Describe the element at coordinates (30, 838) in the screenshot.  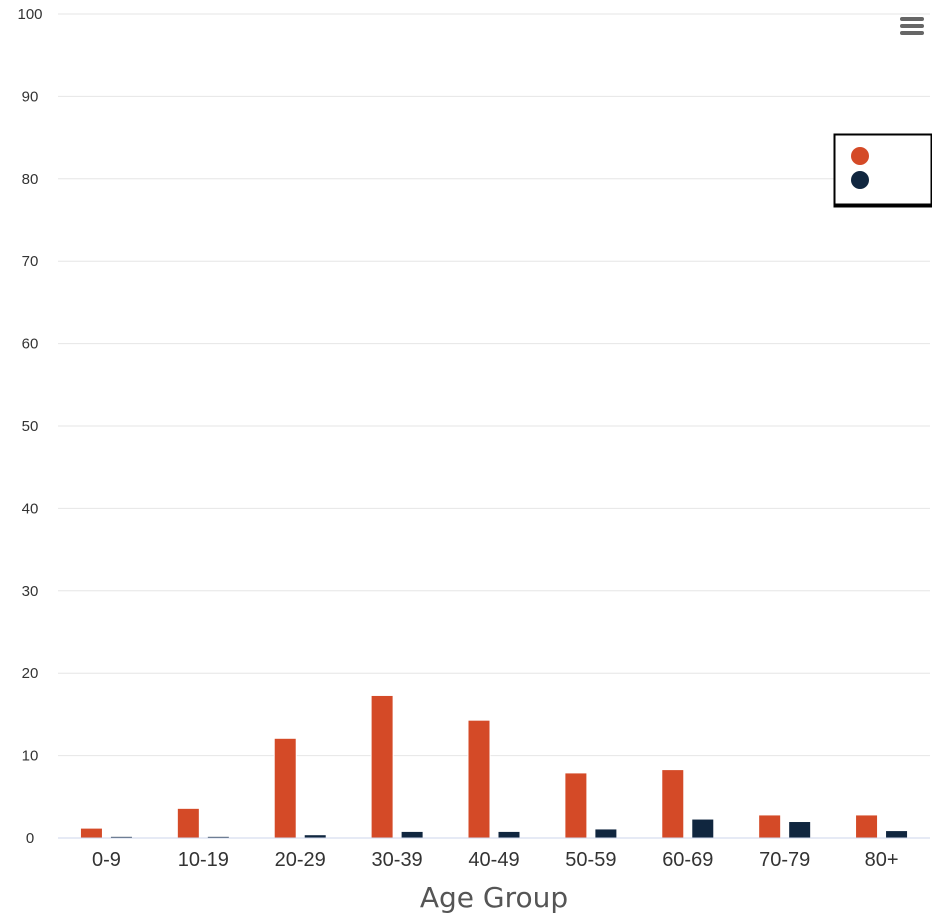
I see `y-tick-label: 0` at that location.